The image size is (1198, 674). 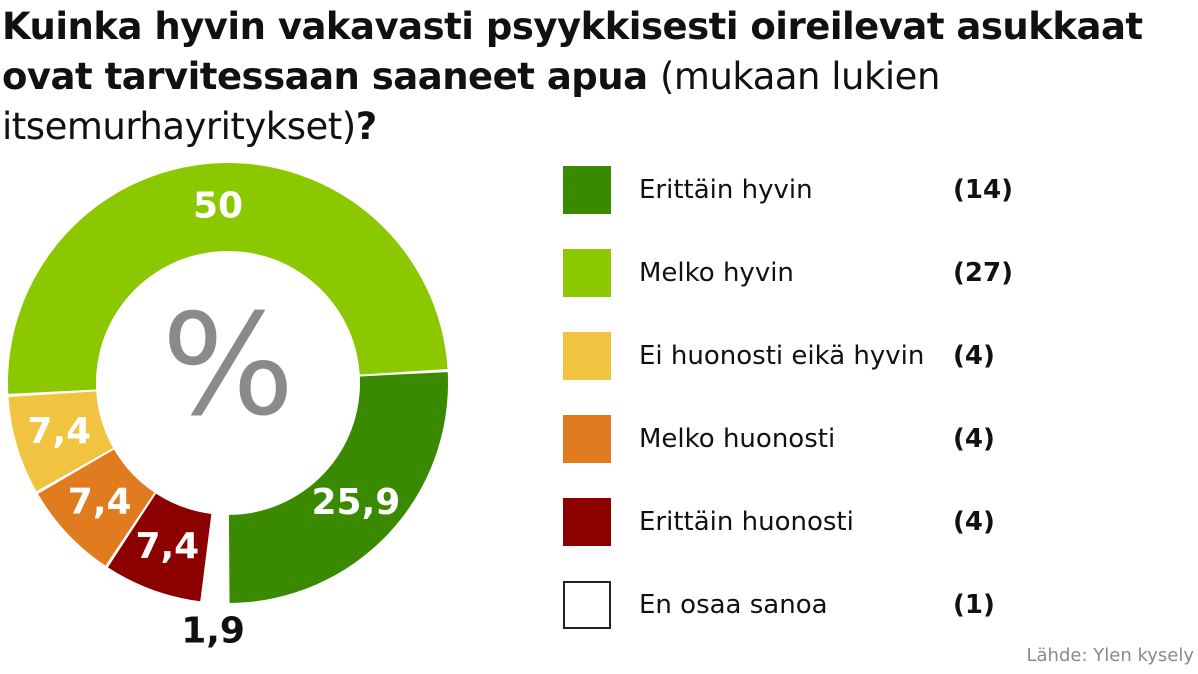 I want to click on slice-melko-huonosti, so click(x=96, y=507).